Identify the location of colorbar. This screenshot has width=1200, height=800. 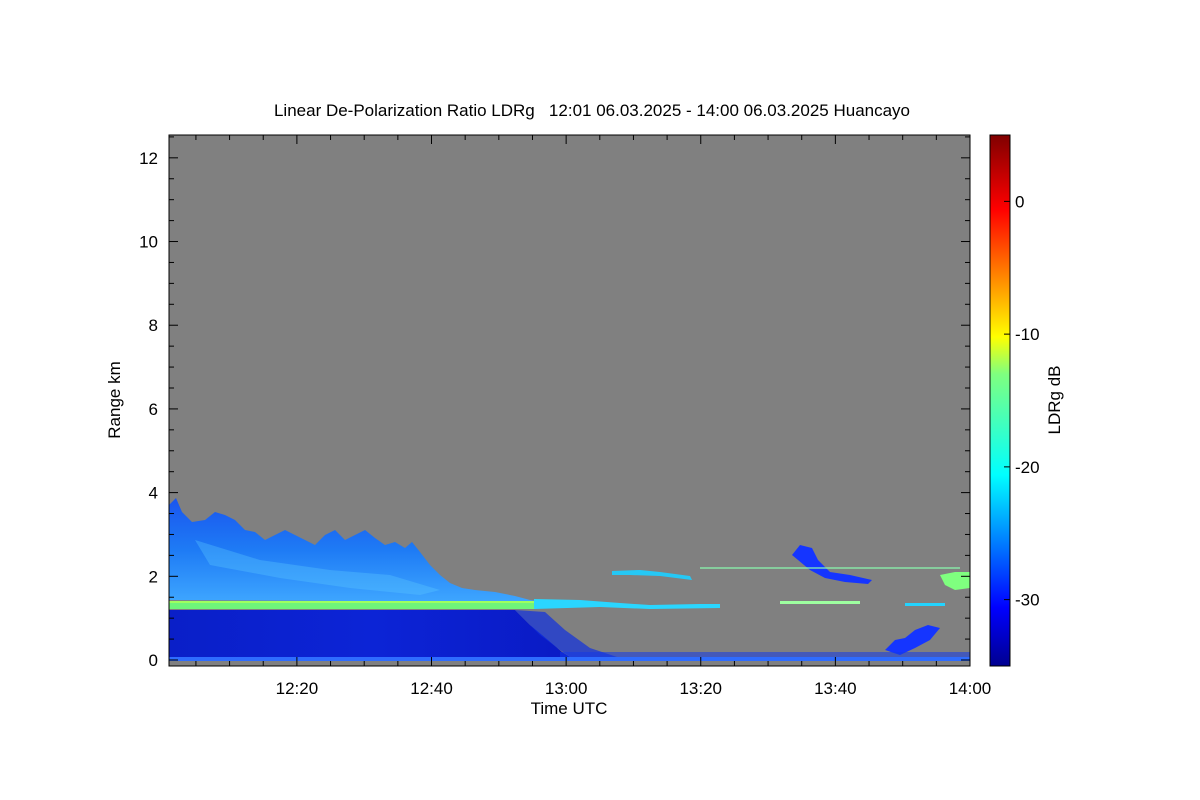
(1000, 400).